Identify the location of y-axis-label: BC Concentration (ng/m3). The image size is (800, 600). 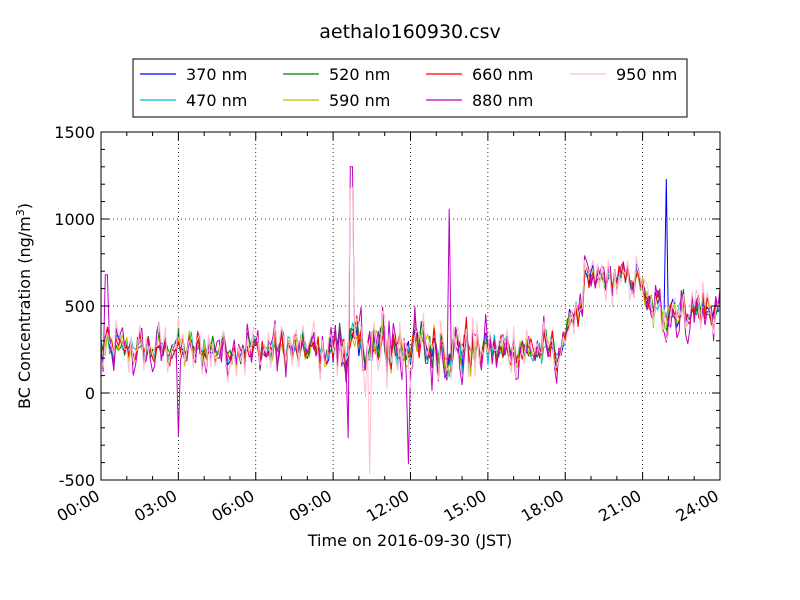
(24, 306).